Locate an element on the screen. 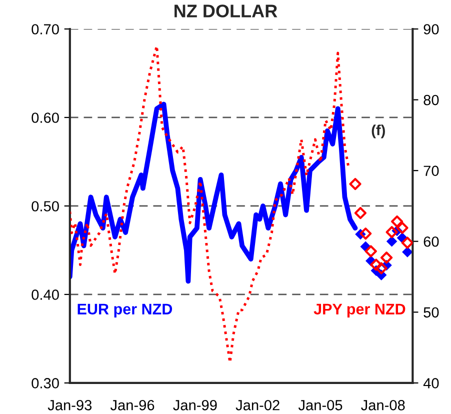  y2-tick-label: 40 is located at coordinates (431, 383).